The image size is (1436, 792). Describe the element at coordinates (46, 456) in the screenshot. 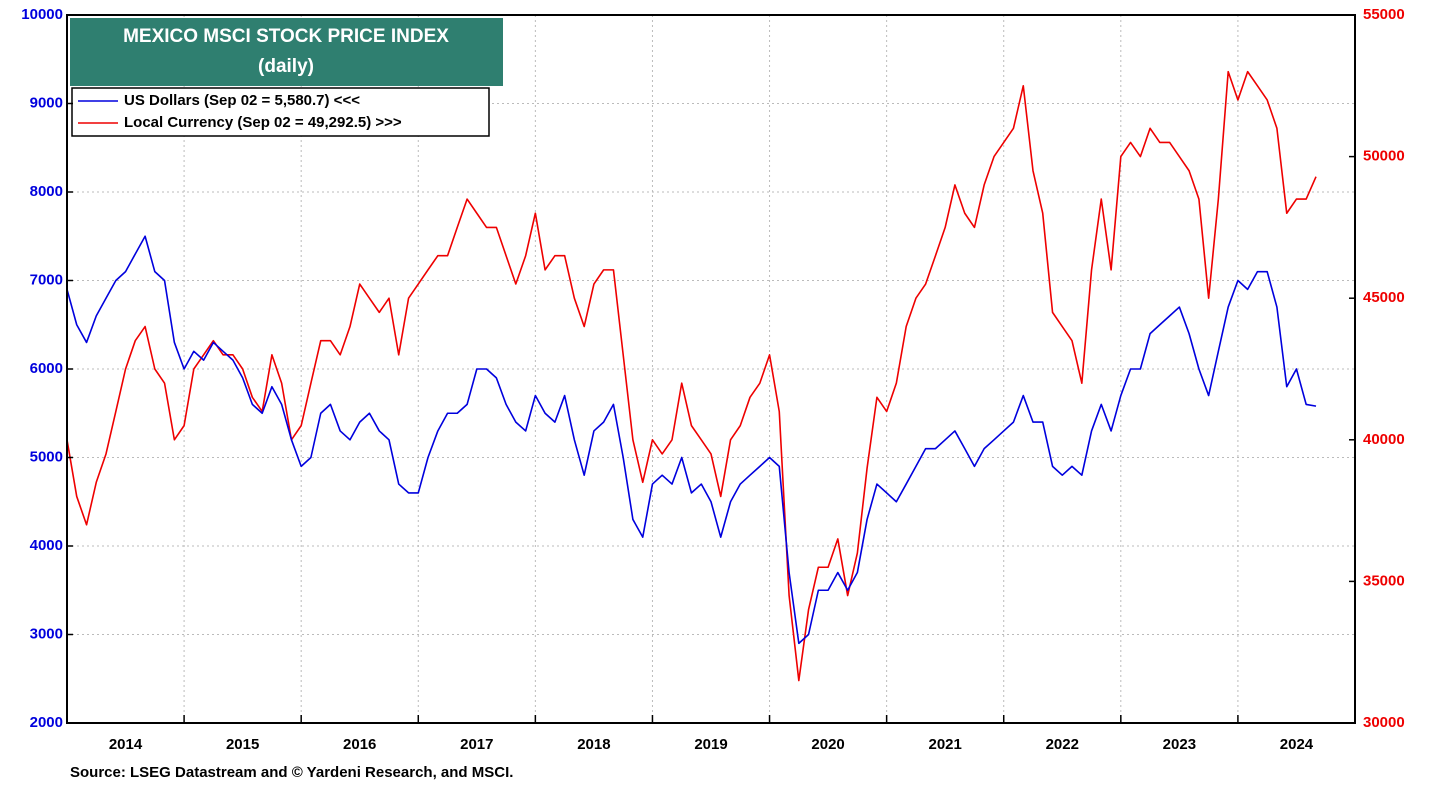

I see `y-tick-label: 5000` at that location.